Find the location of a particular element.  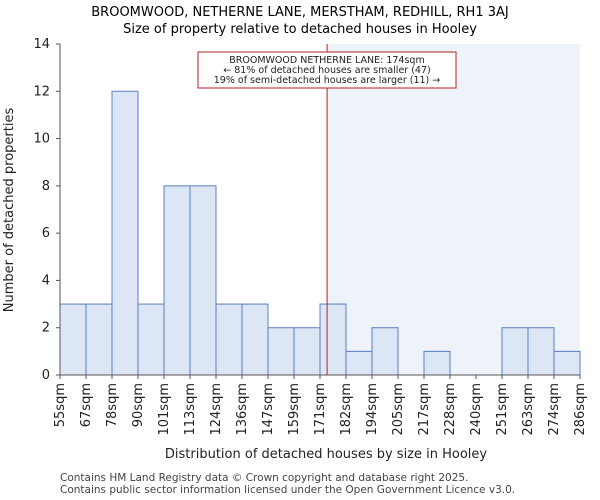

bar-67sqm is located at coordinates (99, 339).